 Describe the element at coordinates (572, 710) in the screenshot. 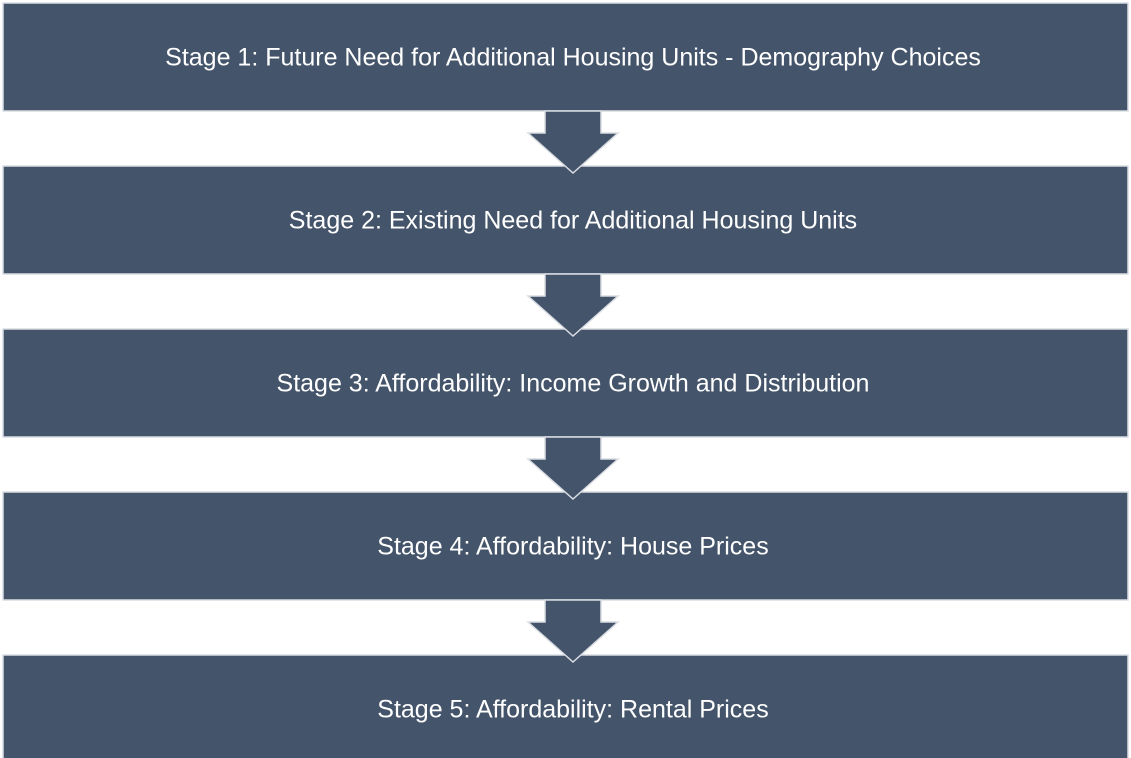

I see `stage-label: Stage 5: Affordability: Rental Prices` at that location.